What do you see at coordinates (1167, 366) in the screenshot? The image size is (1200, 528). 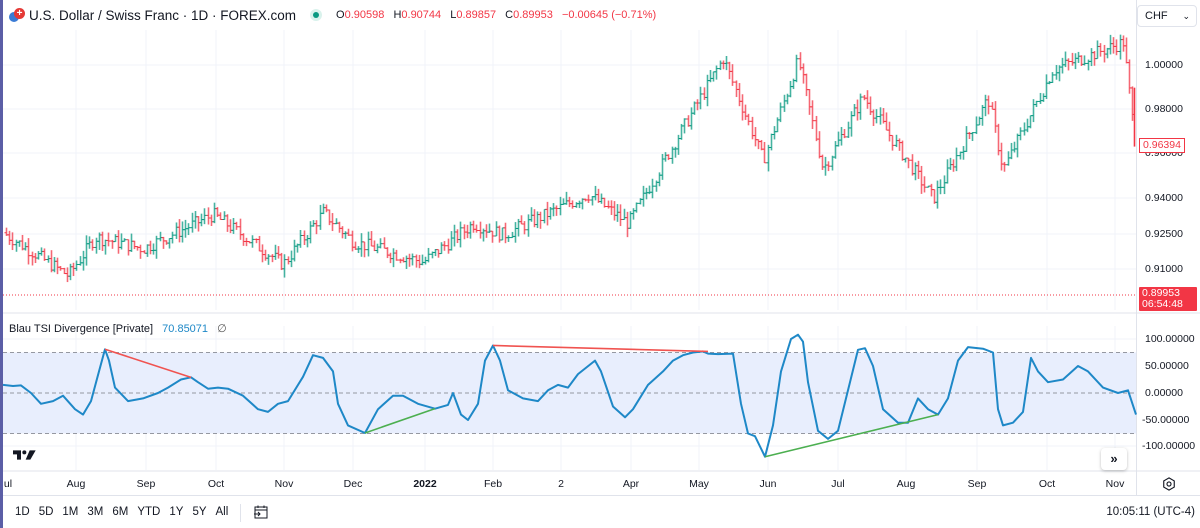 I see `indicator-axis-label: 50.00000` at bounding box center [1167, 366].